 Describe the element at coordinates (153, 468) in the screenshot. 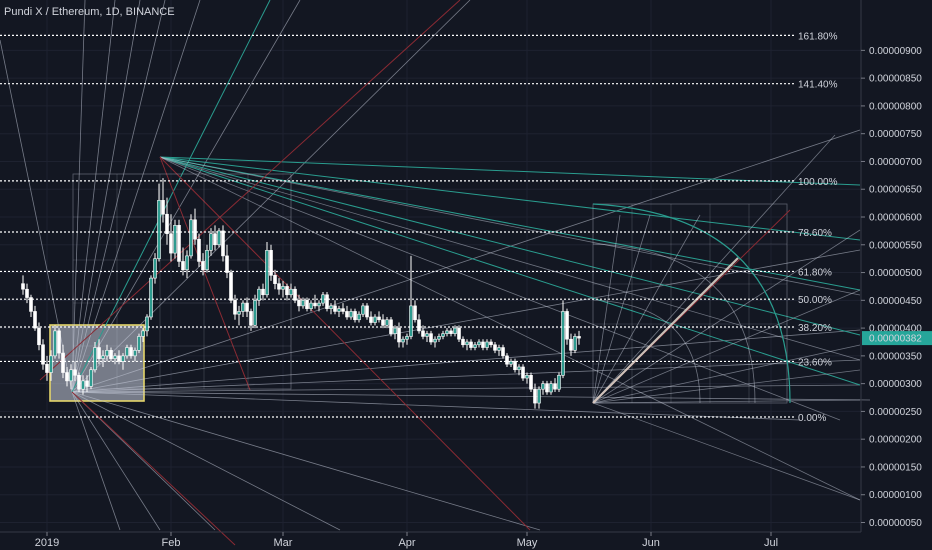

I see `fan-line-red` at that location.